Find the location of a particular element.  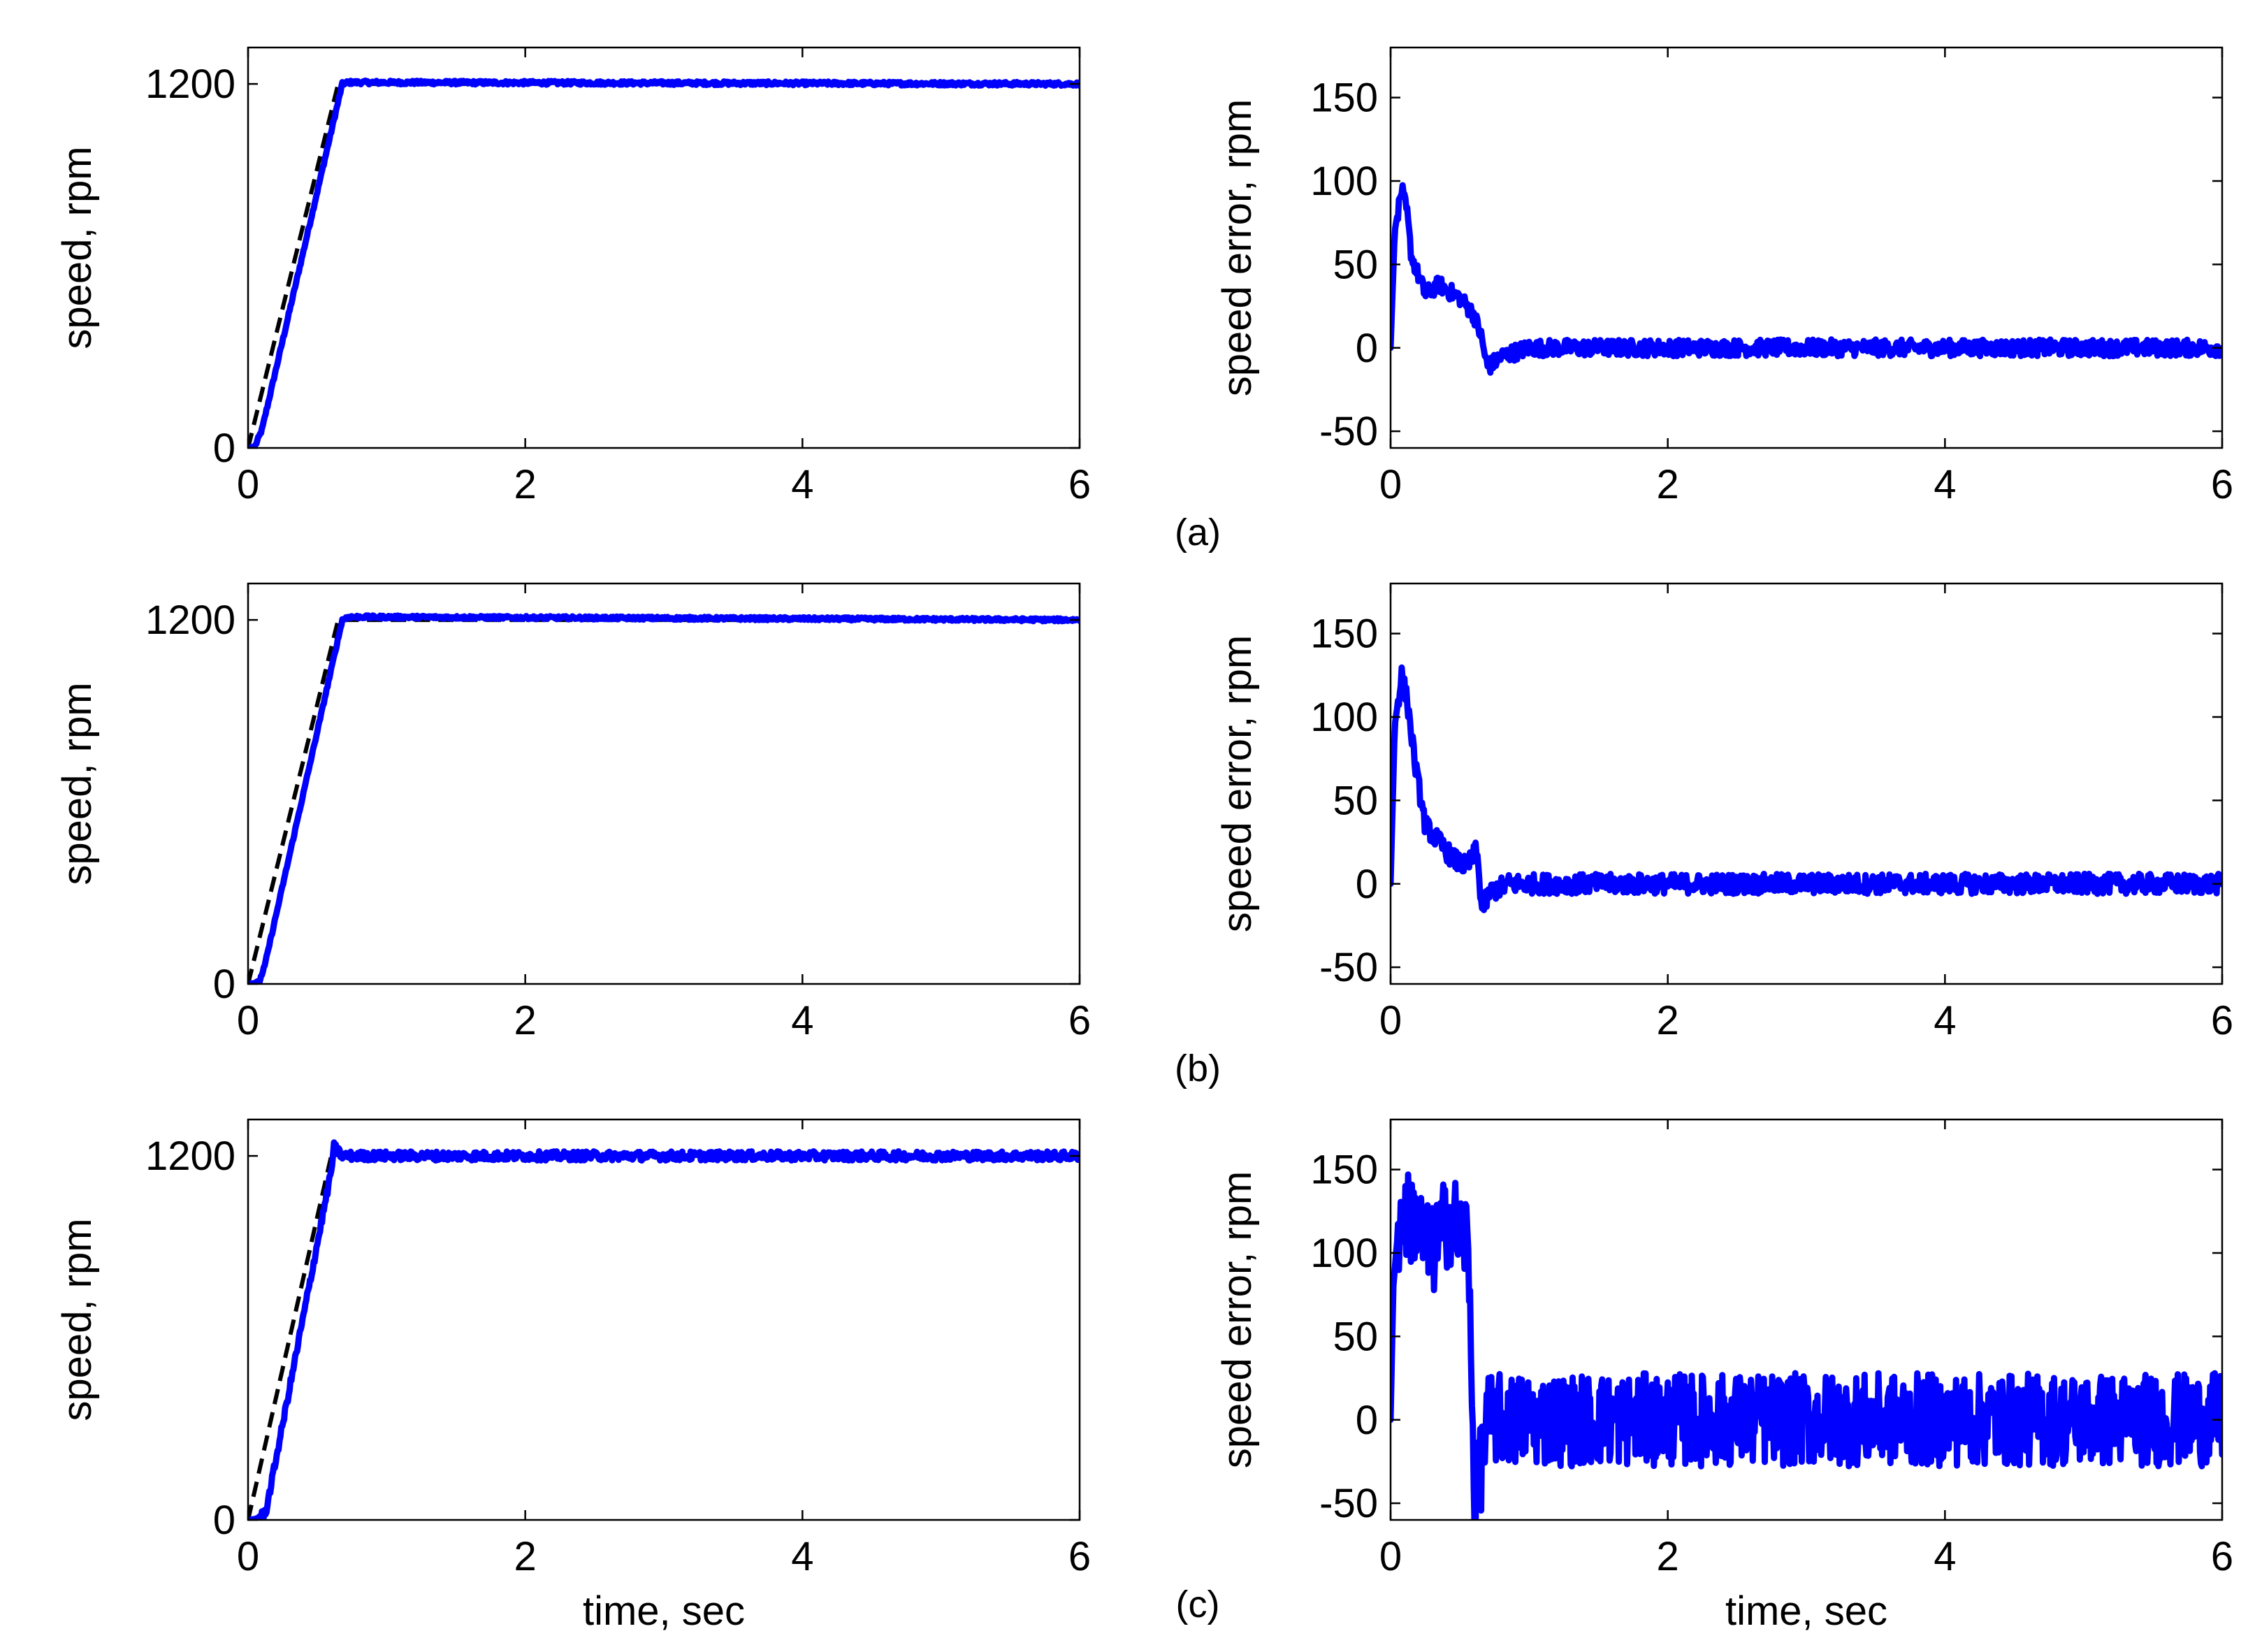

panel-label-c: (c) is located at coordinates (1198, 1605).